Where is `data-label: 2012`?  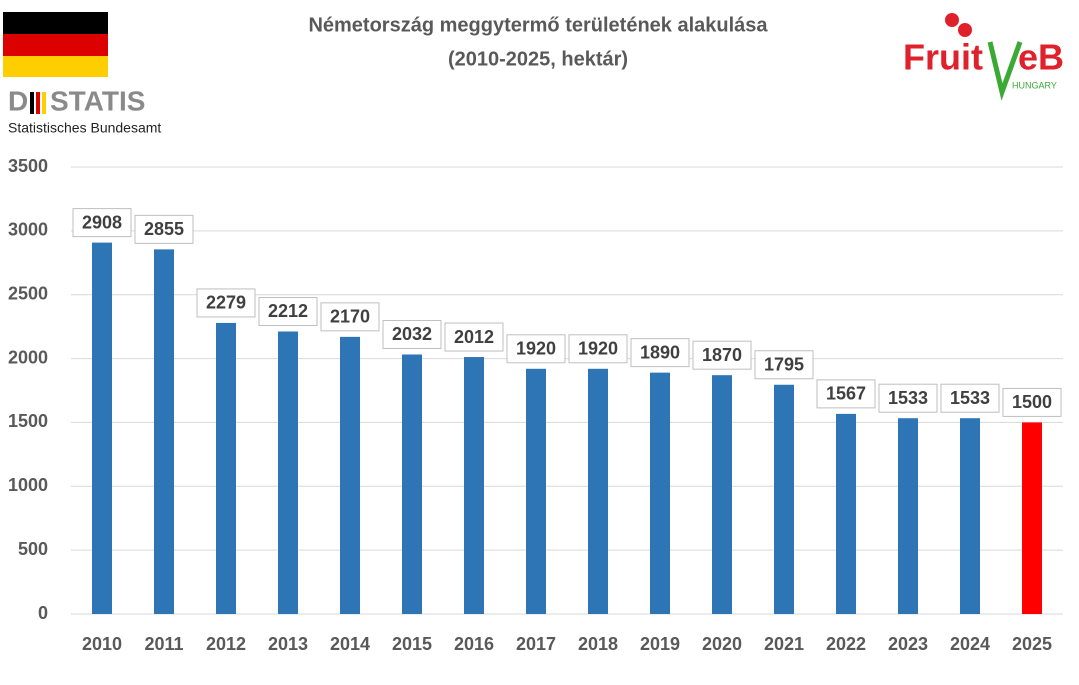
data-label: 2012 is located at coordinates (474, 337).